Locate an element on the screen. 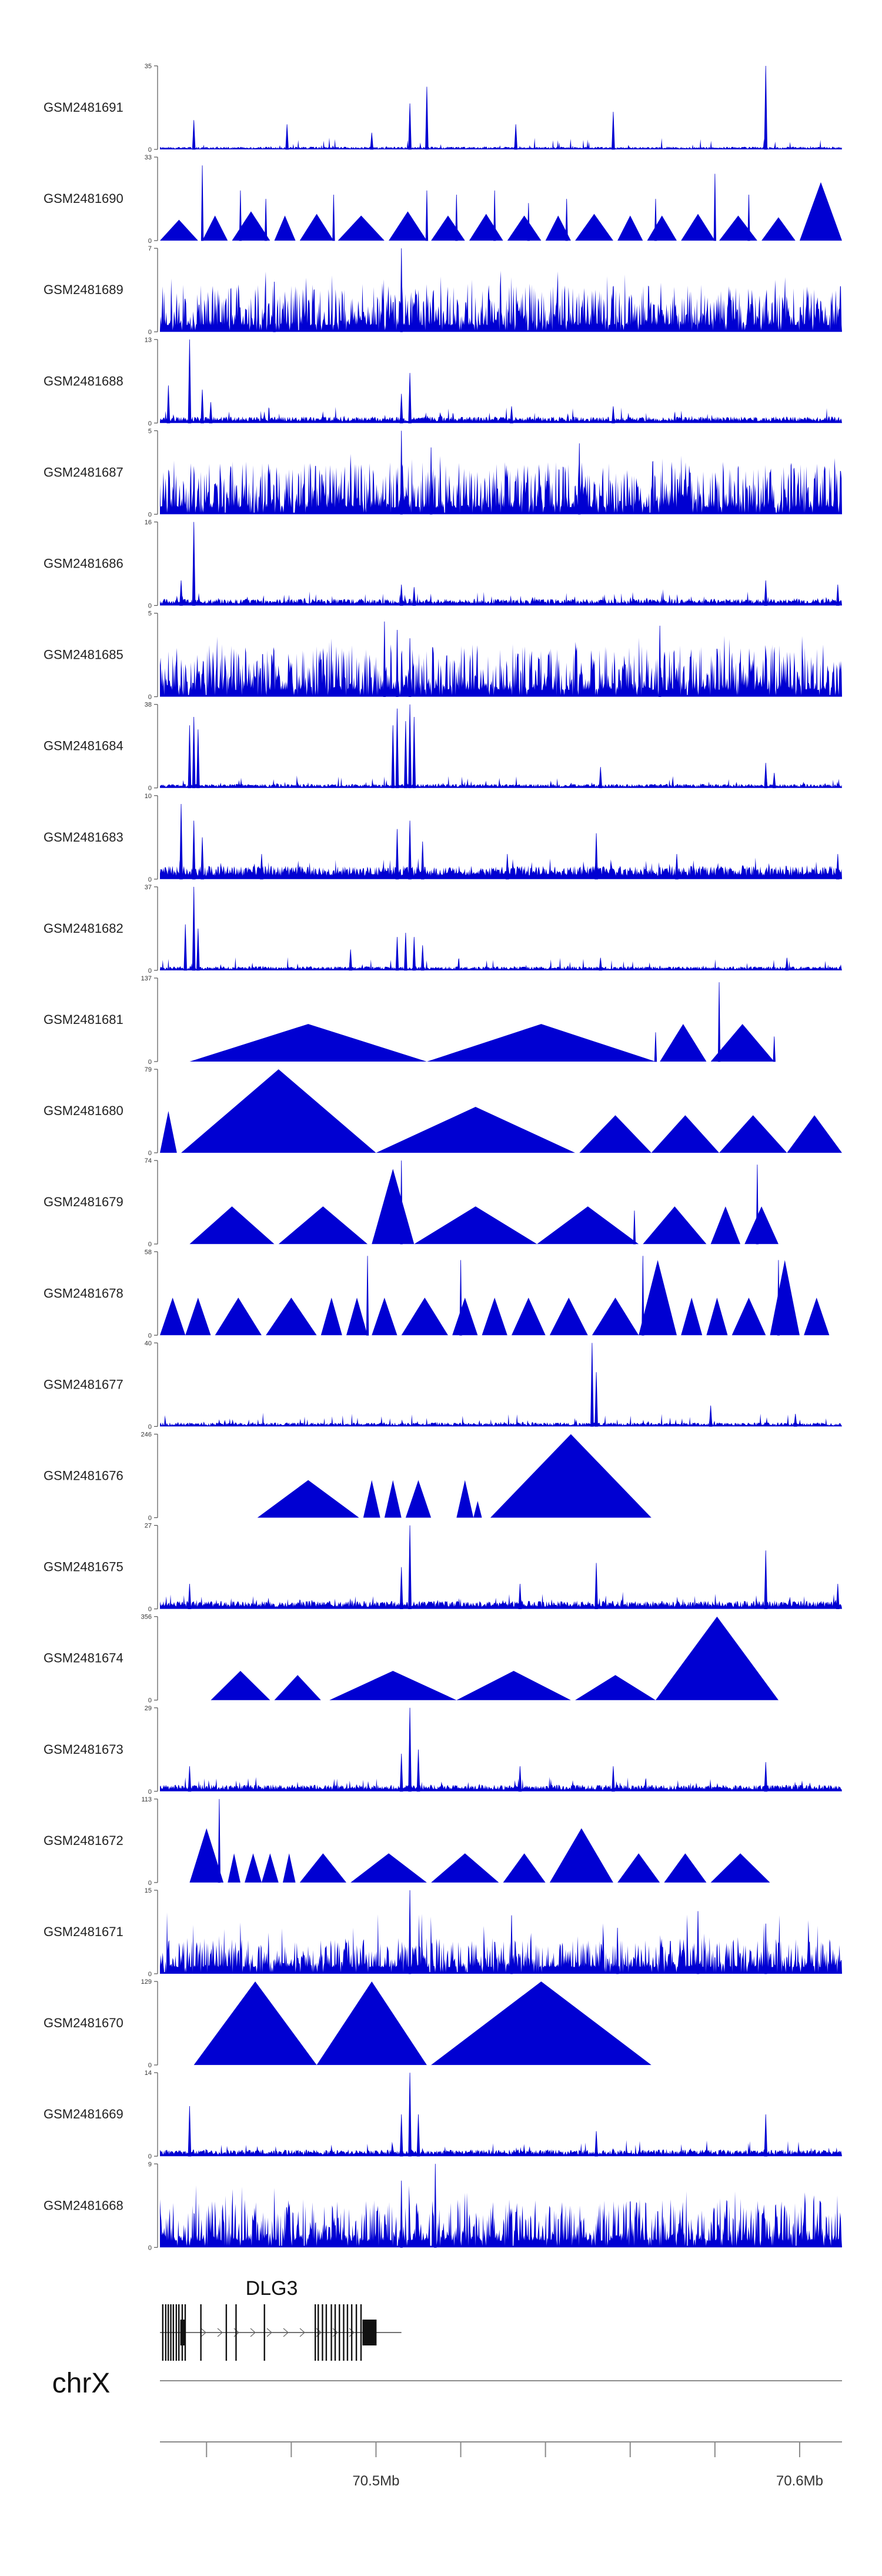 The height and width of the screenshot is (2576, 882). track-label: GSM2481678 is located at coordinates (83, 1293).